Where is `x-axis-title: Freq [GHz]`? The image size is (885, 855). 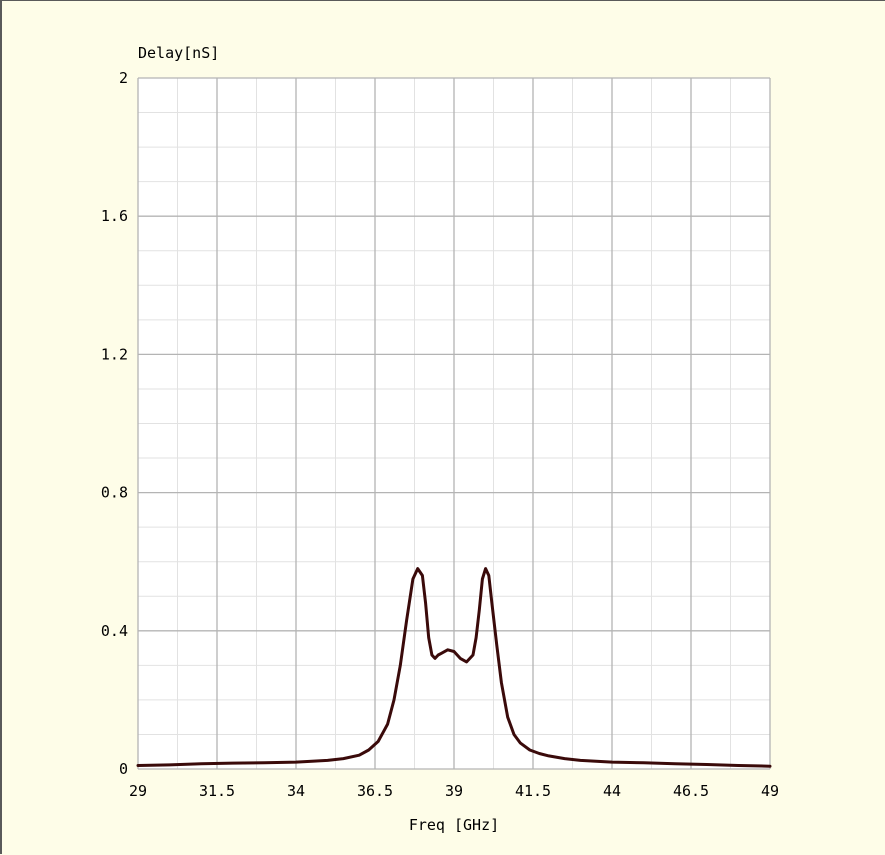
x-axis-title: Freq [GHz] is located at coordinates (454, 825).